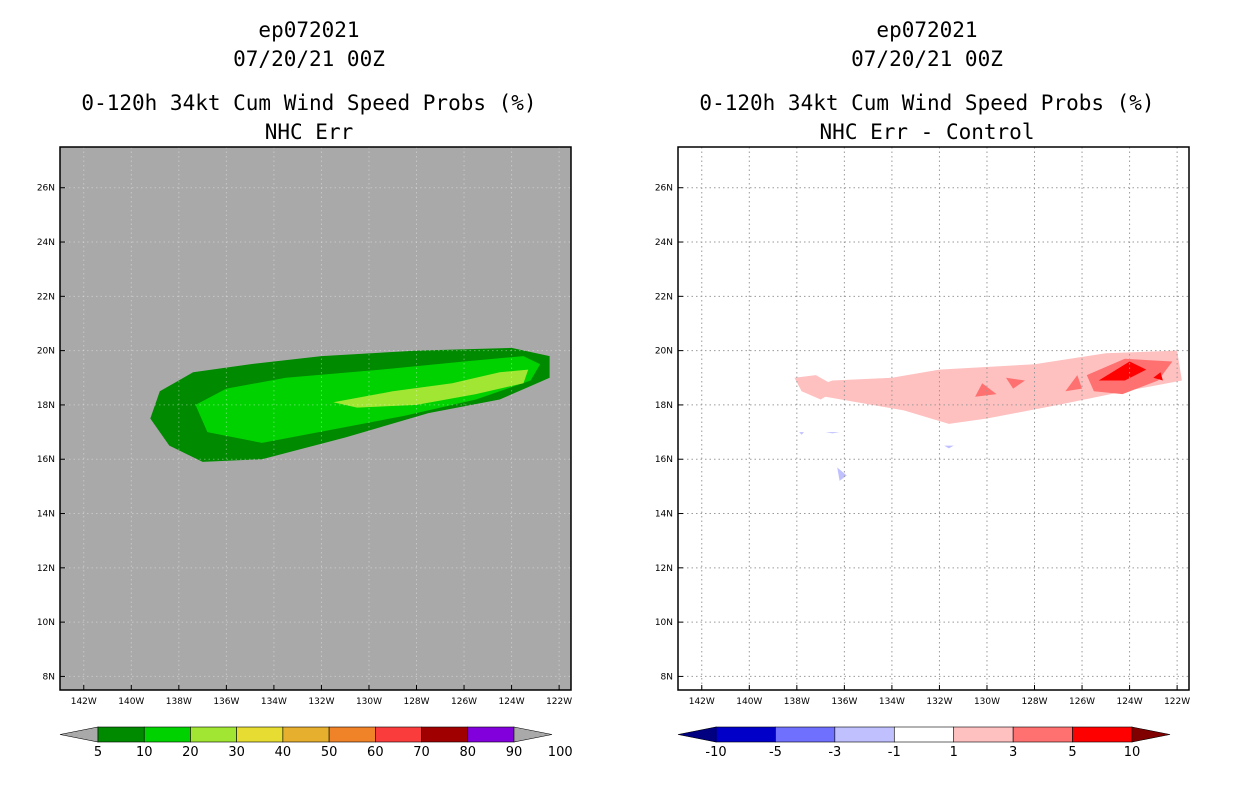 The image size is (1236, 800). What do you see at coordinates (514, 752) in the screenshot?
I see `colorbar-label: 90` at bounding box center [514, 752].